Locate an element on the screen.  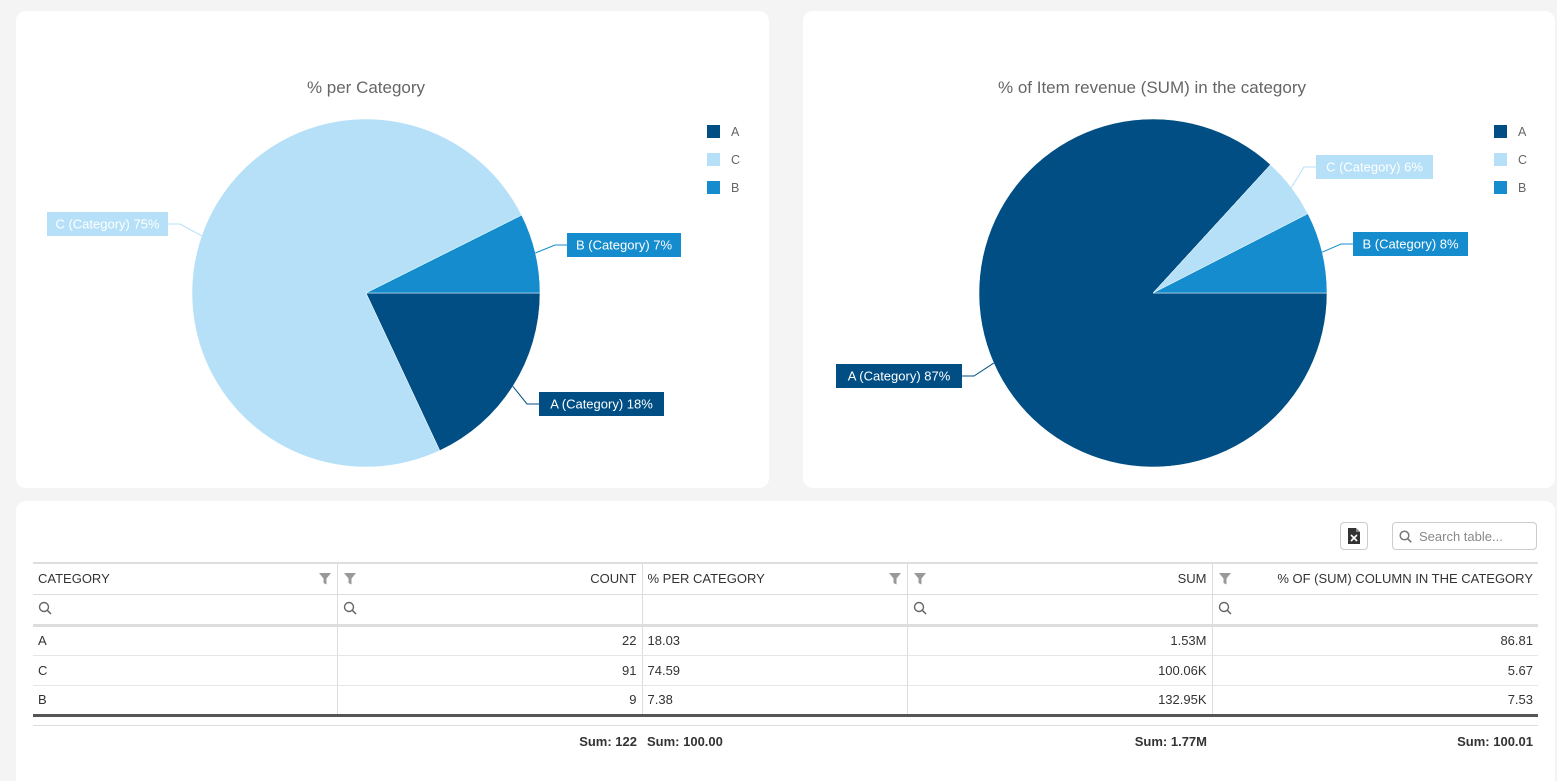
column-header-label: COUNT is located at coordinates (613, 579).